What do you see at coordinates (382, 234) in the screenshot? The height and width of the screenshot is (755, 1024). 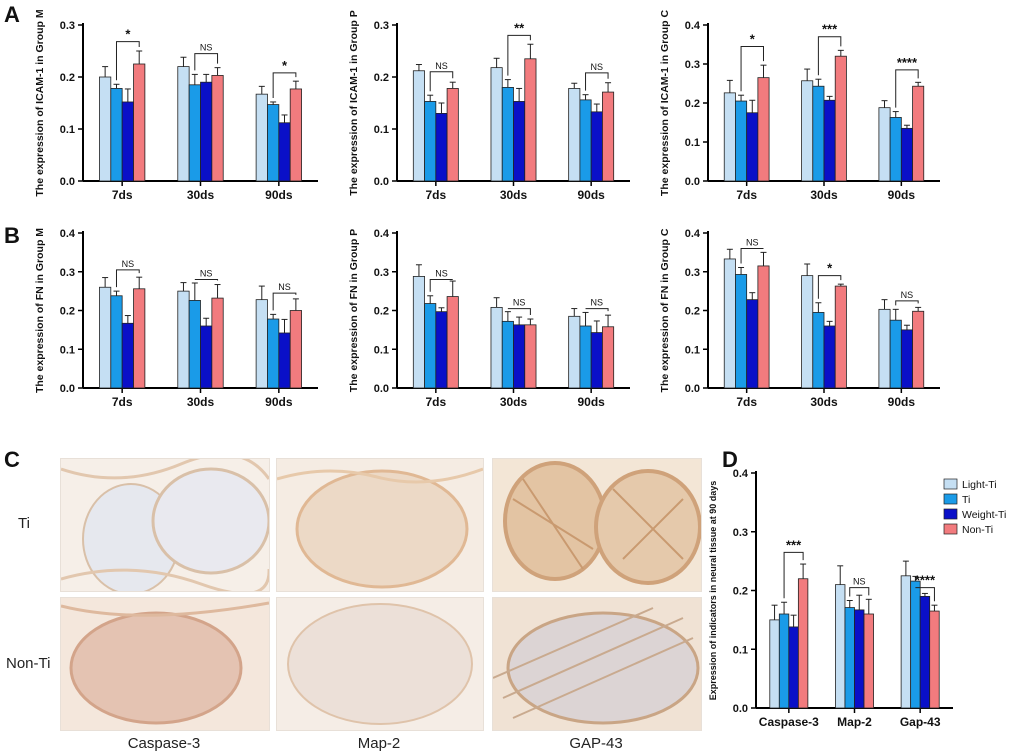 I see `y-tick-label: 0.4` at bounding box center [382, 234].